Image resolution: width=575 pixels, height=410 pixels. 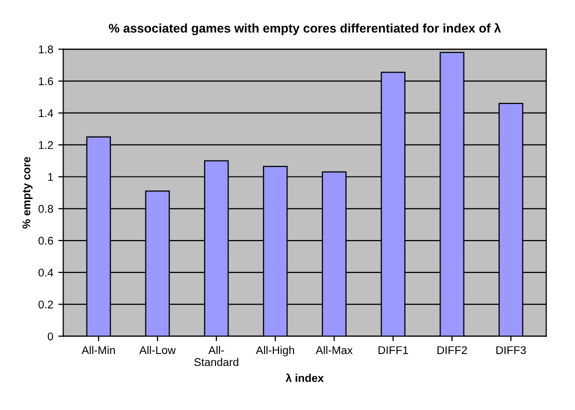 What do you see at coordinates (393, 350) in the screenshot?
I see `x-tick-label: DIFF1` at bounding box center [393, 350].